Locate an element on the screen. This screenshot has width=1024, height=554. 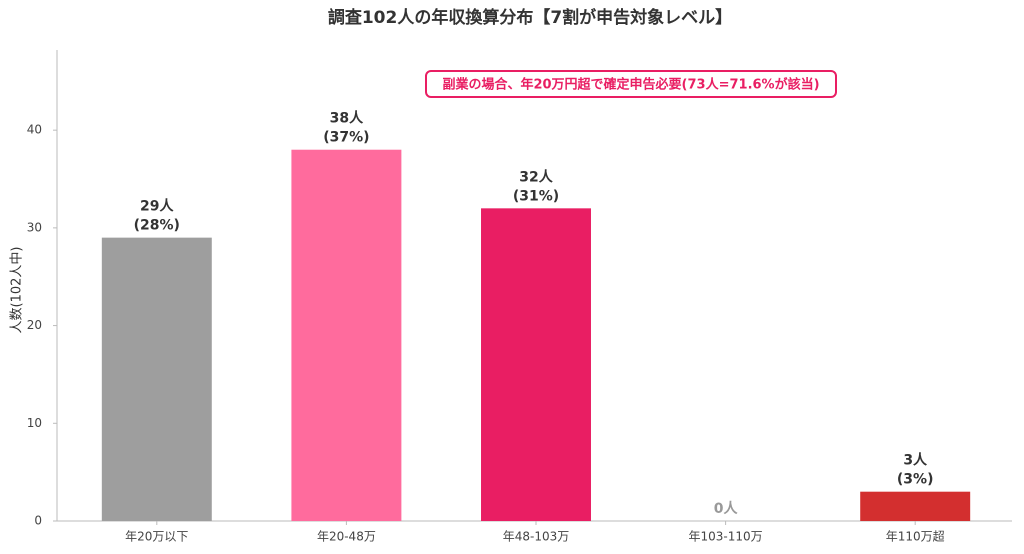
x-tick-label: 年20万以下 is located at coordinates (156, 537).